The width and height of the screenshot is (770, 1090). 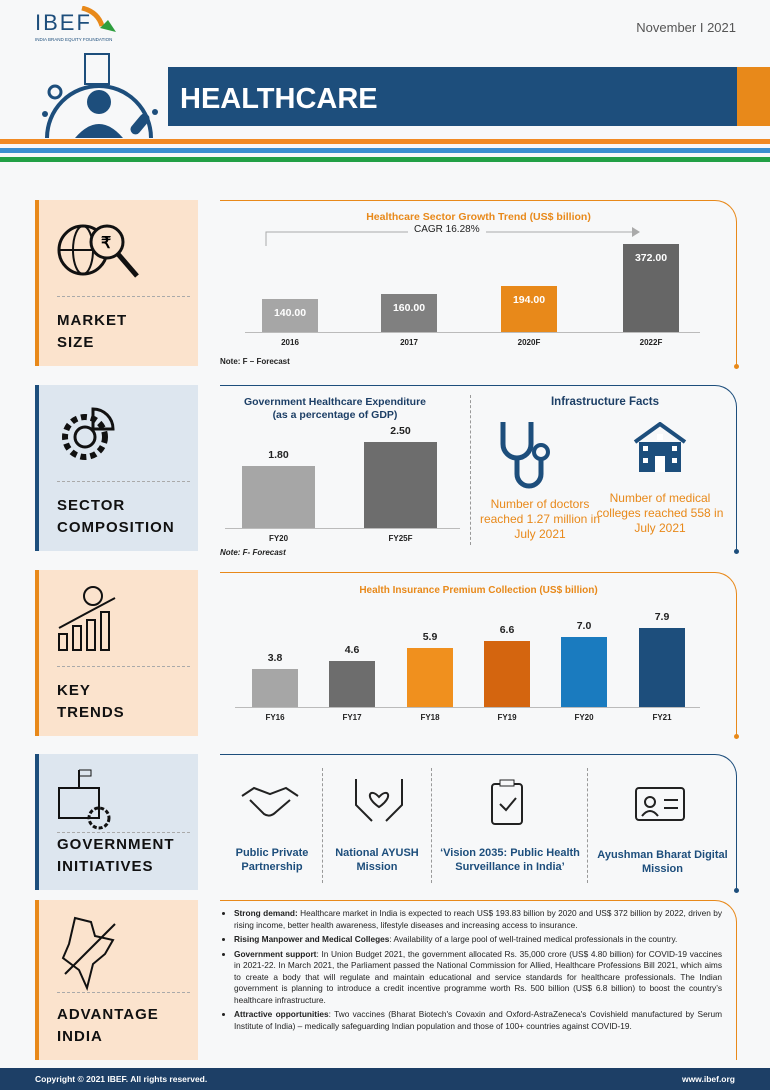 What do you see at coordinates (662, 862) in the screenshot?
I see `initiative-abdm: Ayushman Bharat Digital Mission` at bounding box center [662, 862].